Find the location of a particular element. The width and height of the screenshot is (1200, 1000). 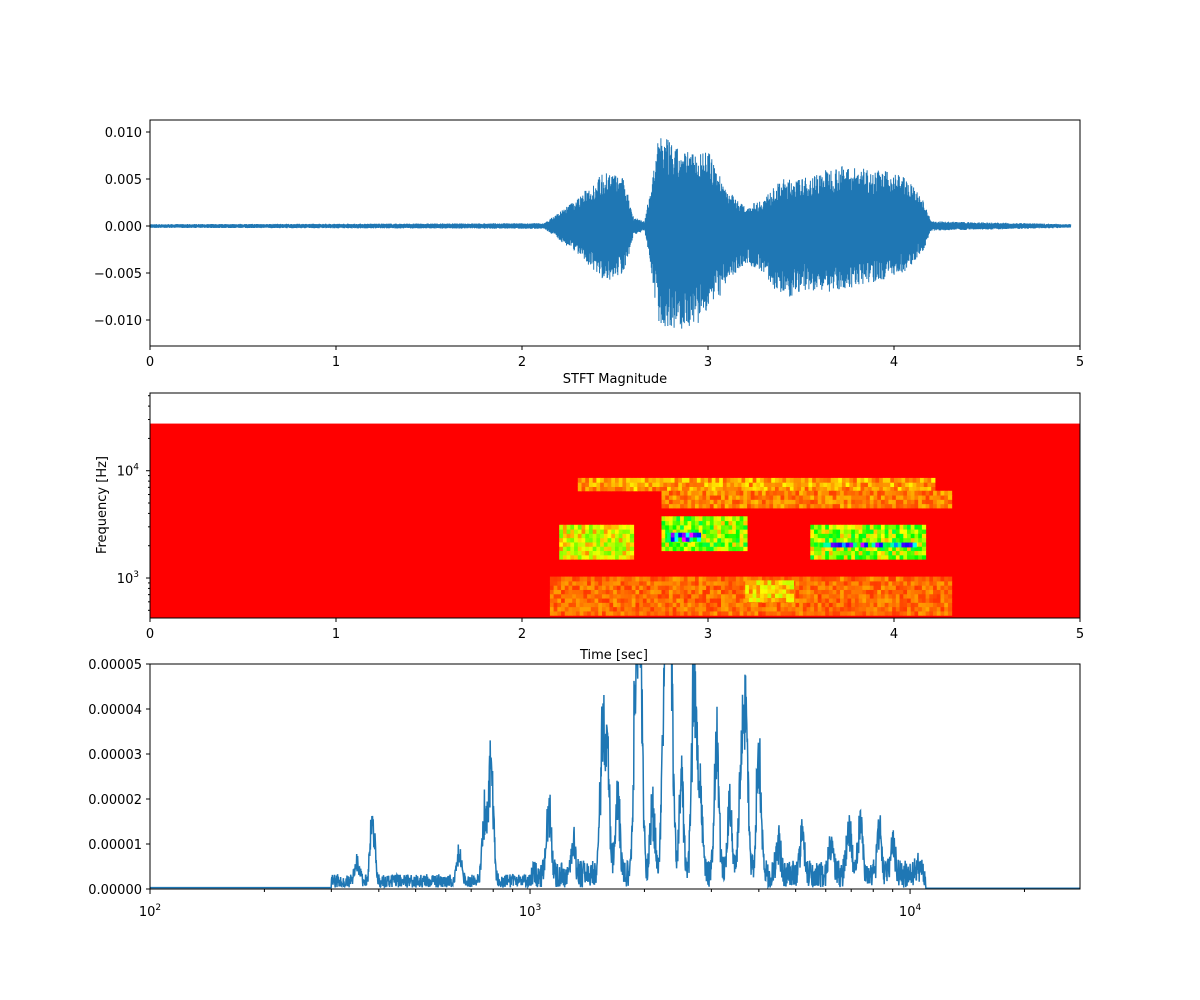

x-tick-label: 4 is located at coordinates (894, 634).